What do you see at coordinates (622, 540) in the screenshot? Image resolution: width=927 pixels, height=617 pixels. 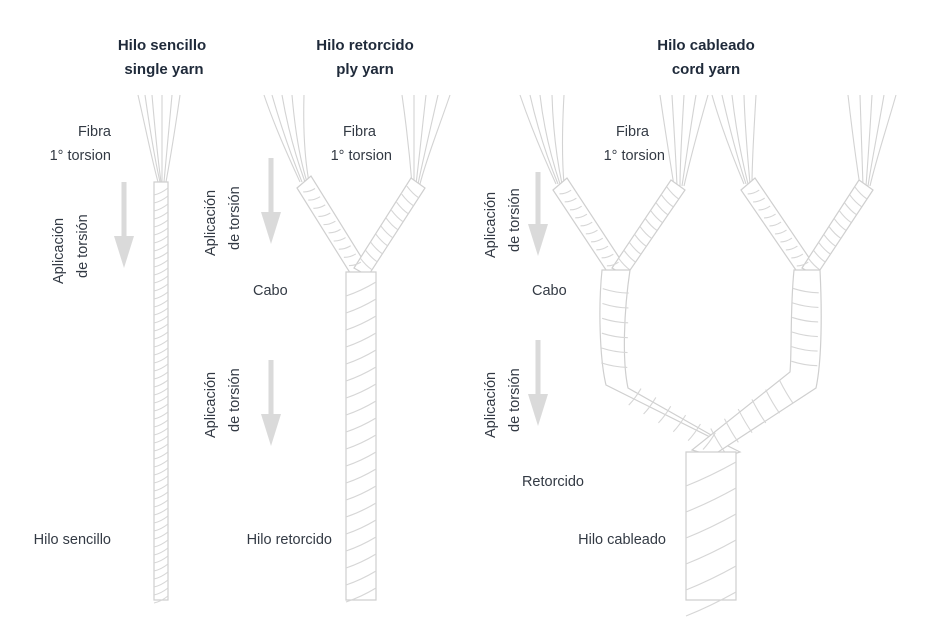 I see `label-hilo-cableado: Hilo cableado` at bounding box center [622, 540].